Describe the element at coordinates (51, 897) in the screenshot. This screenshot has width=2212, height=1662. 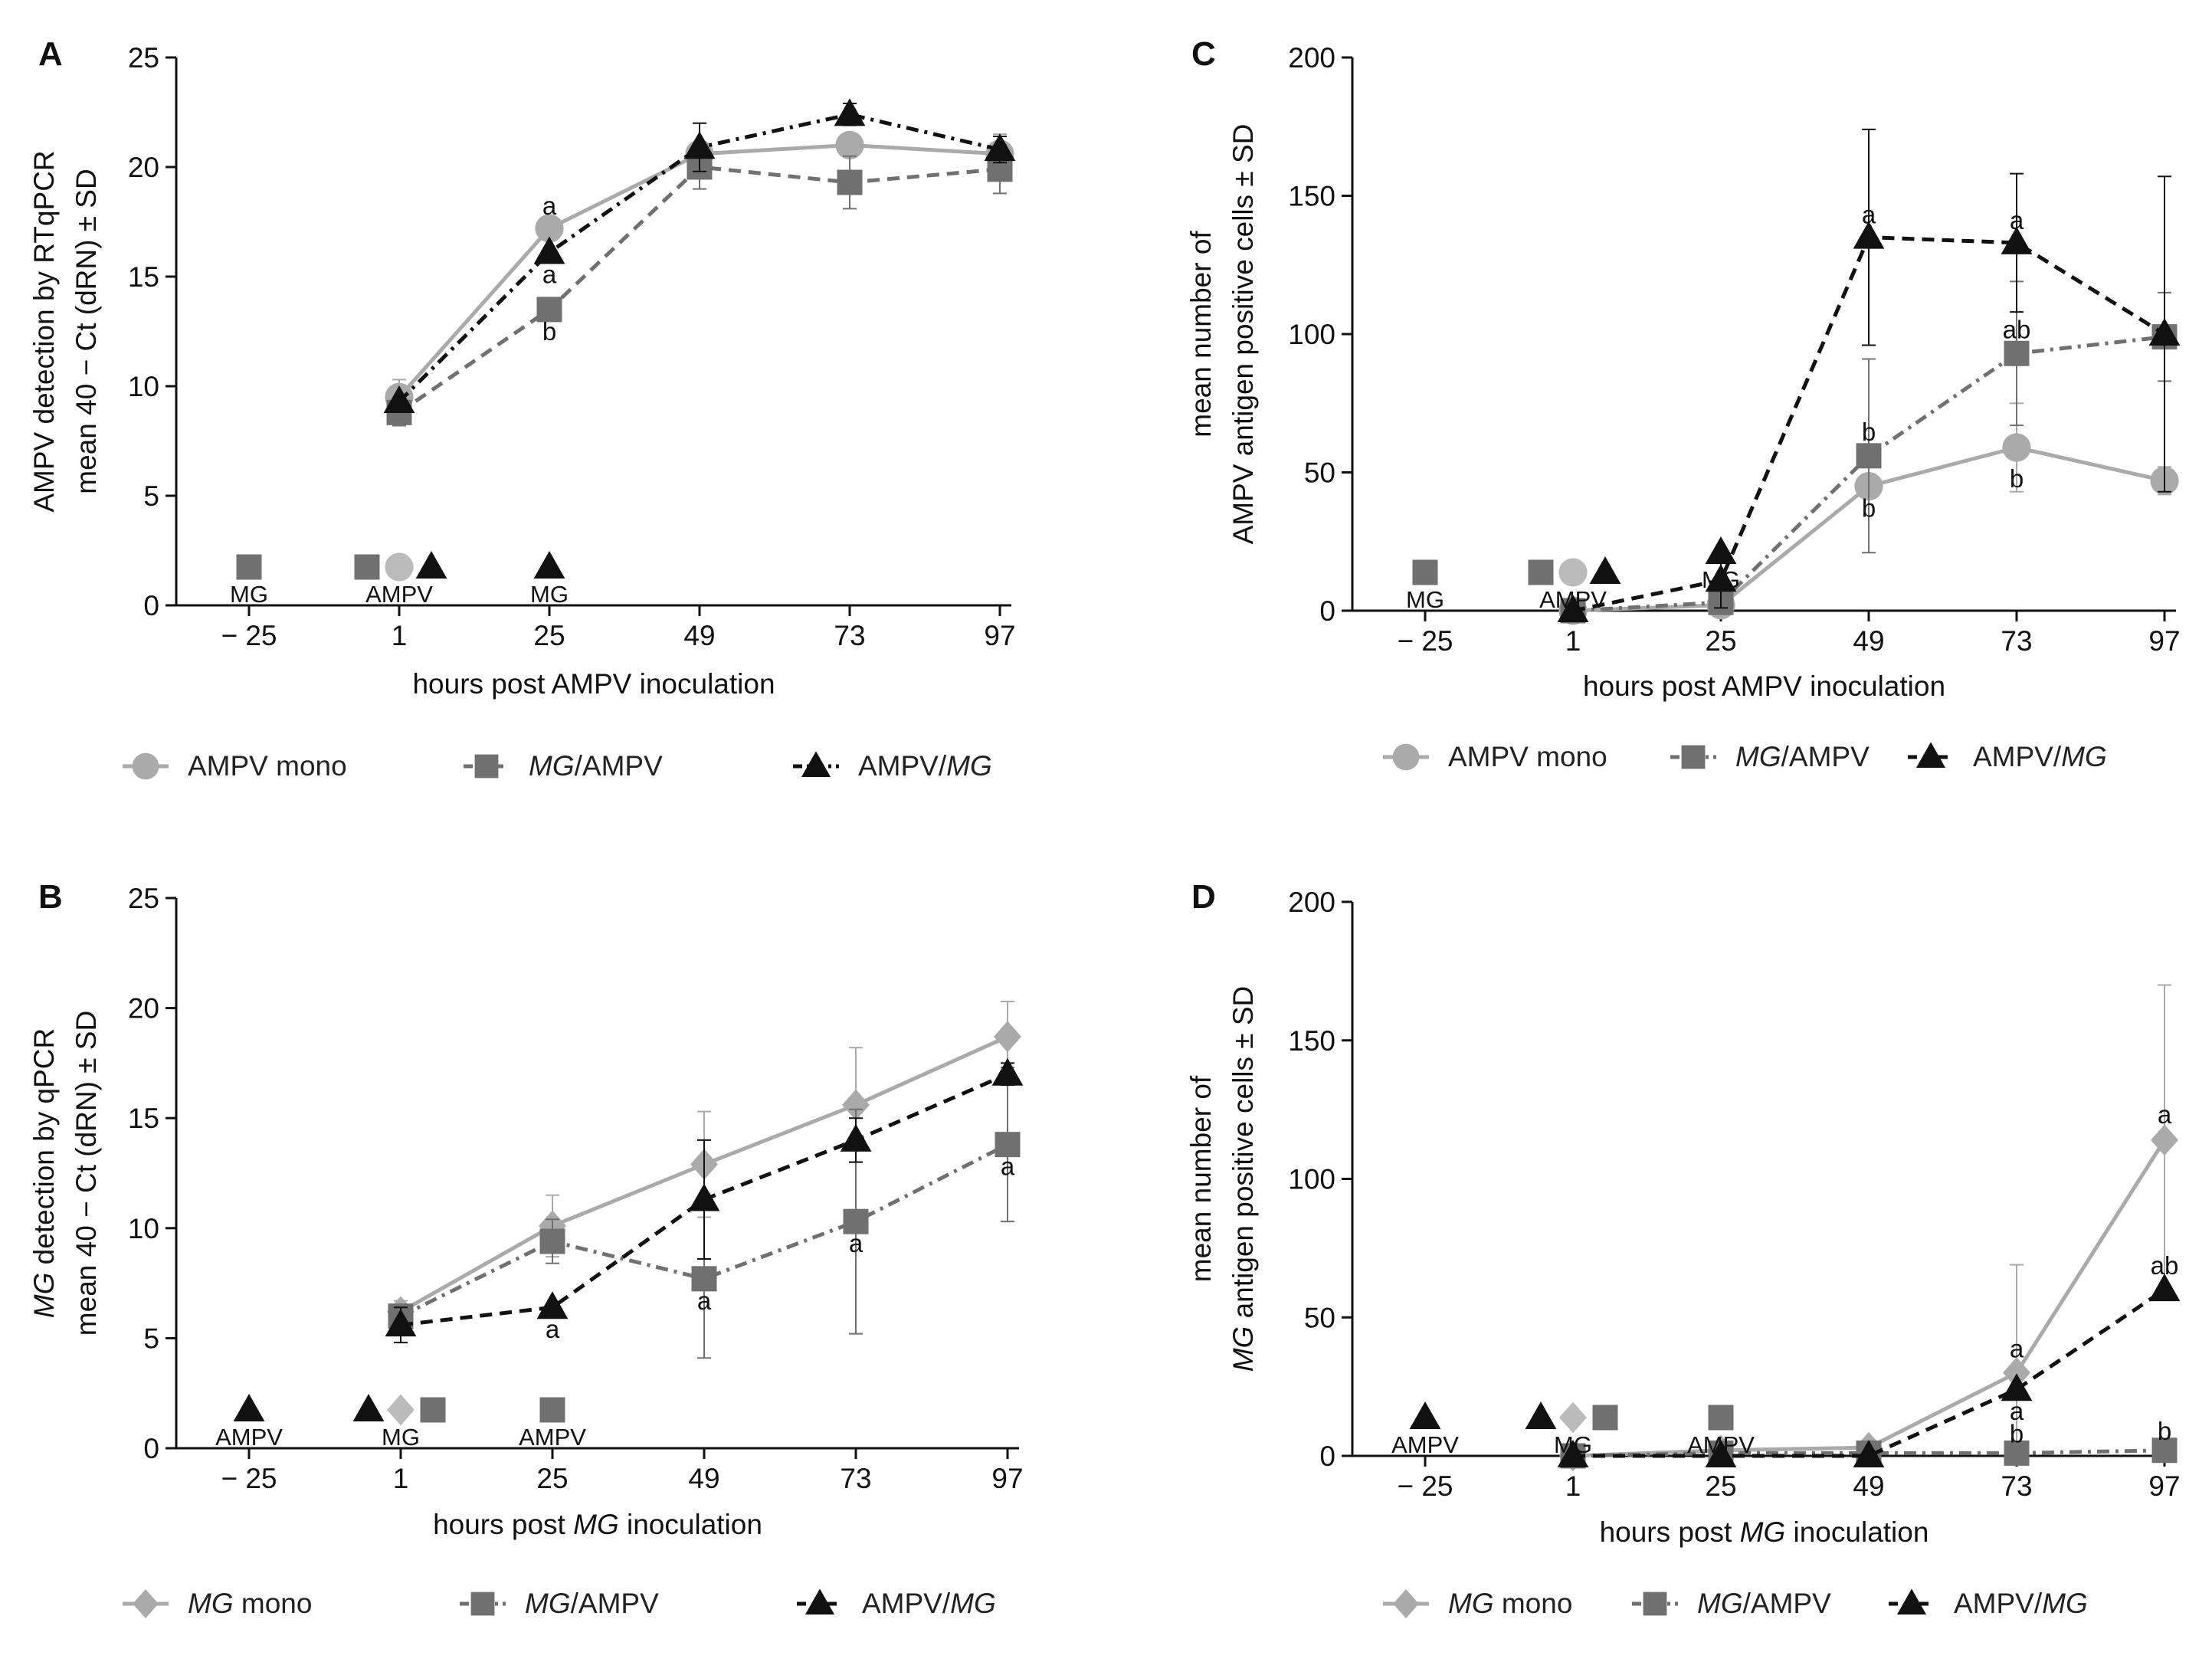
I see `panel-letter: B` at that location.